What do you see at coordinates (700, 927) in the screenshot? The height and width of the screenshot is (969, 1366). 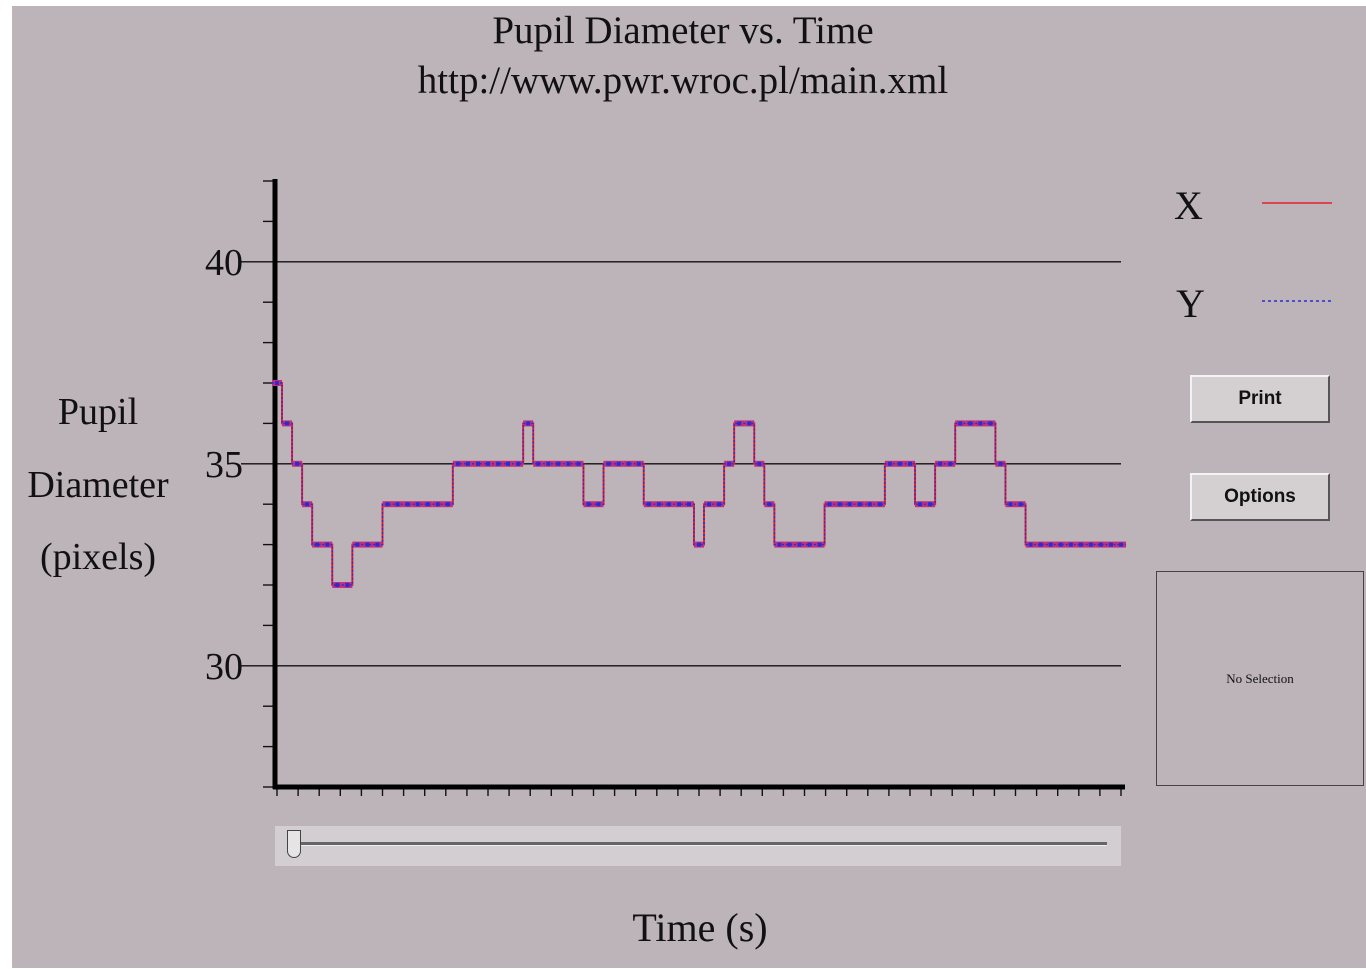 I see `x-axis-label: Time (s)` at bounding box center [700, 927].